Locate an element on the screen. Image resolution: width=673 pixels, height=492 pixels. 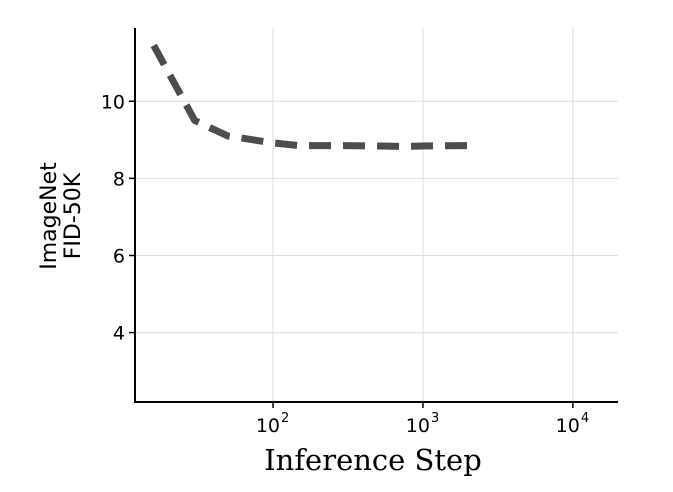
x-tick-label-1: 10 3 is located at coordinates (422, 424).